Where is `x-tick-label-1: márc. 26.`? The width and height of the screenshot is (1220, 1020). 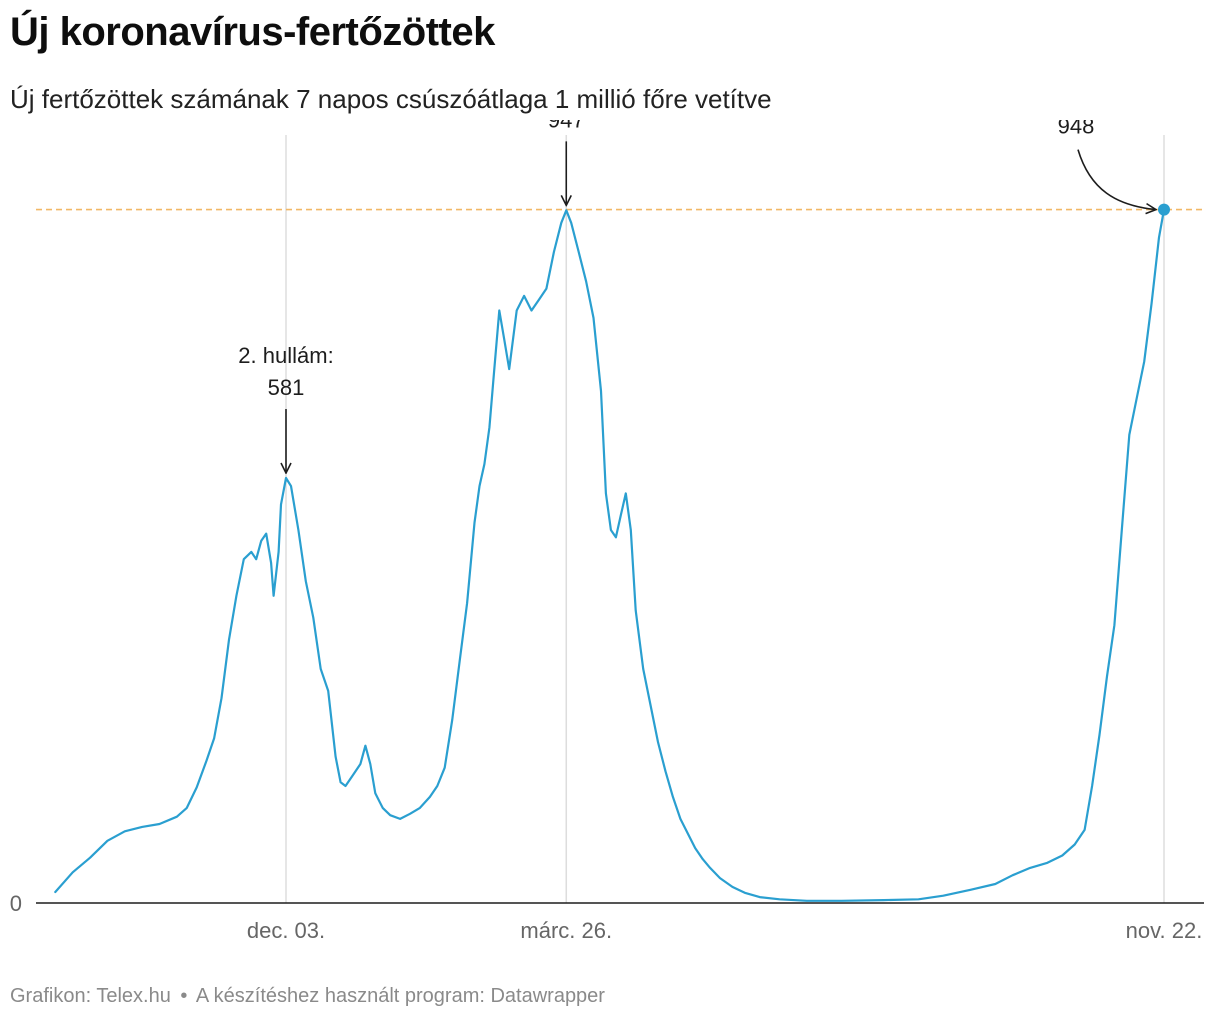 x-tick-label-1: márc. 26. is located at coordinates (566, 930).